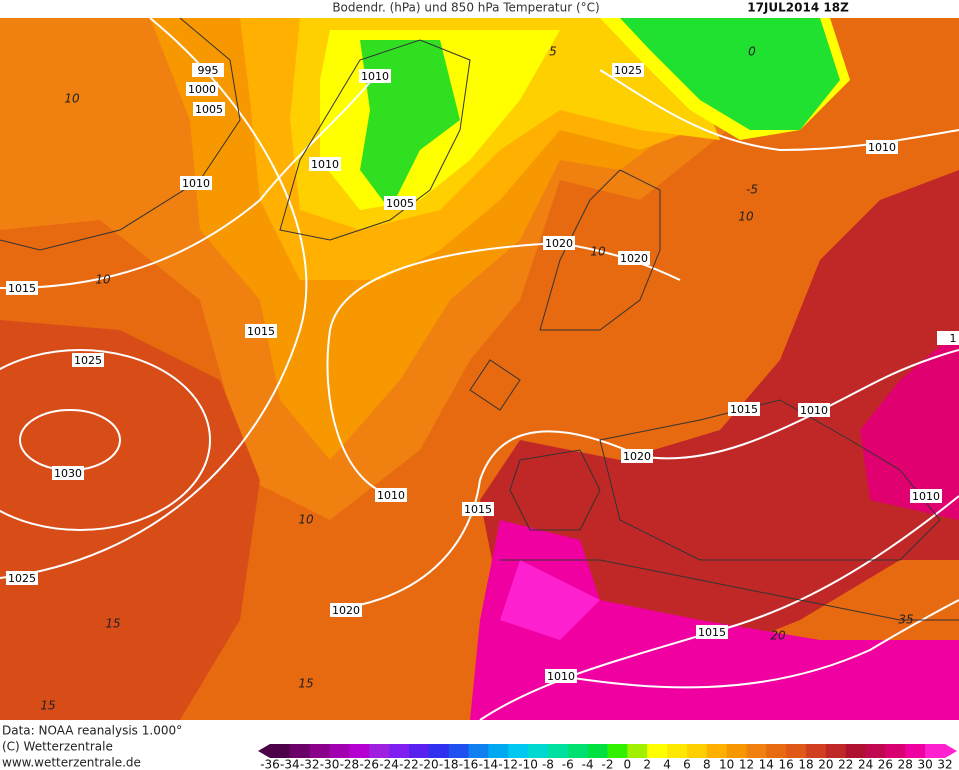 This screenshot has width=959, height=770. What do you see at coordinates (951, 751) in the screenshot?
I see `colorbar-max-arrow` at bounding box center [951, 751].